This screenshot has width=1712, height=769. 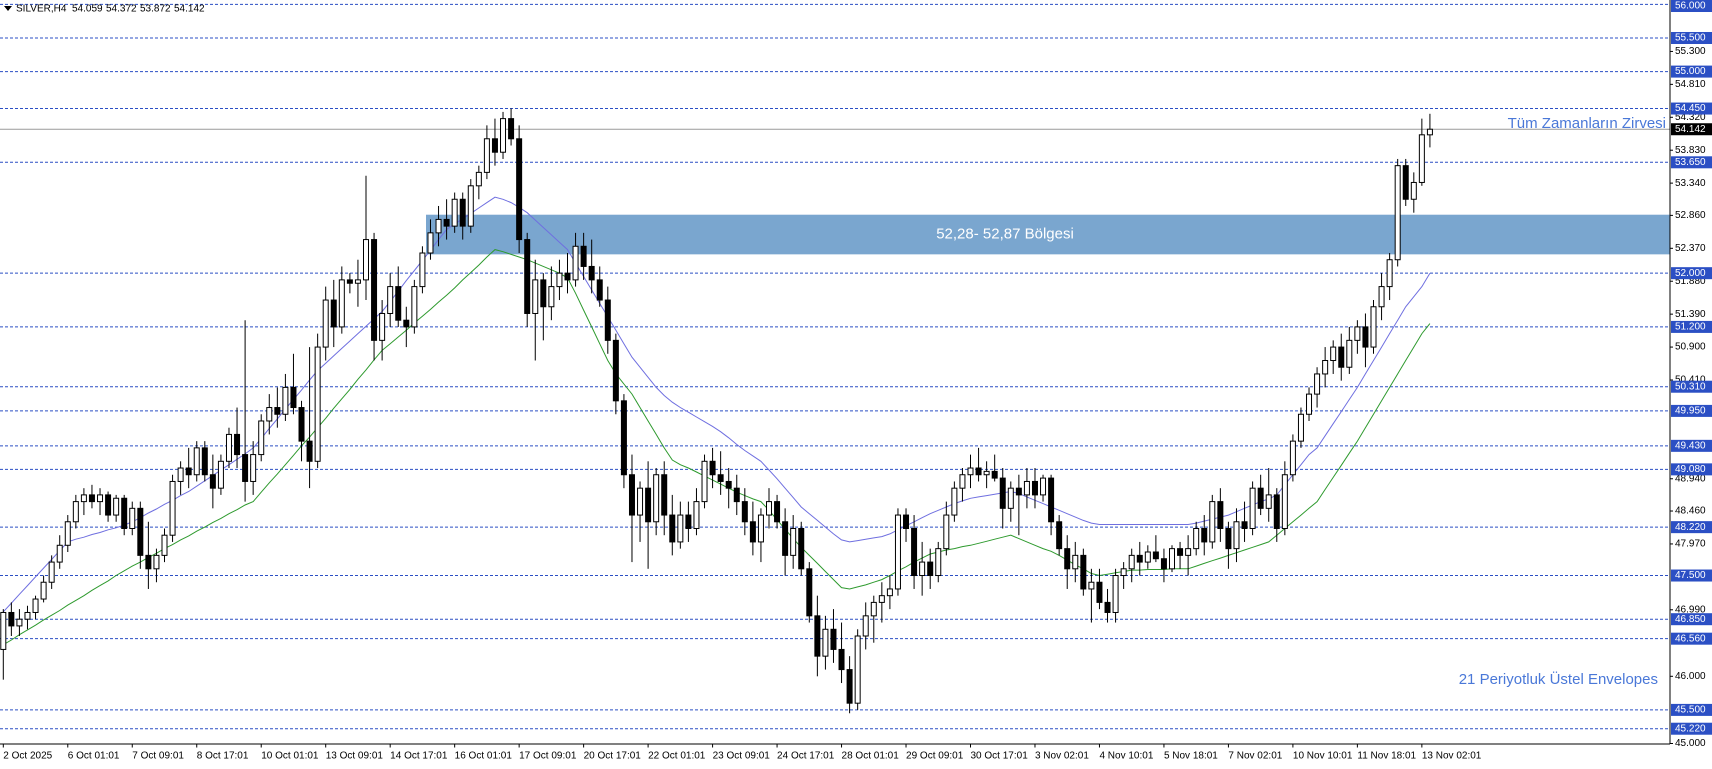 I want to click on level-label: 47.500, so click(x=1690, y=575).